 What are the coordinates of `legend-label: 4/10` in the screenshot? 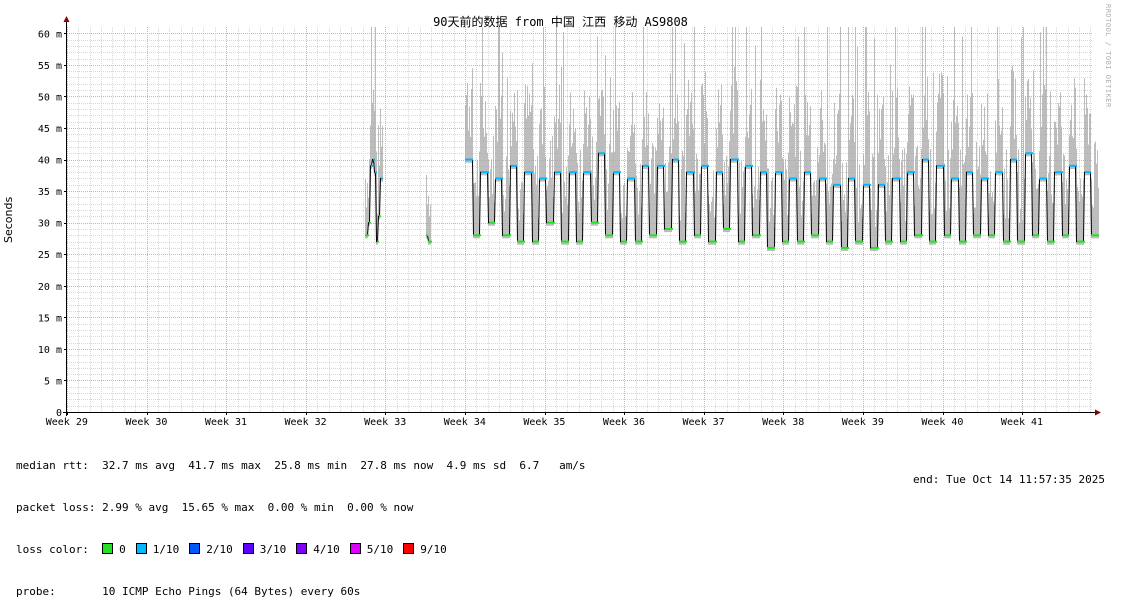 It's located at (326, 549).